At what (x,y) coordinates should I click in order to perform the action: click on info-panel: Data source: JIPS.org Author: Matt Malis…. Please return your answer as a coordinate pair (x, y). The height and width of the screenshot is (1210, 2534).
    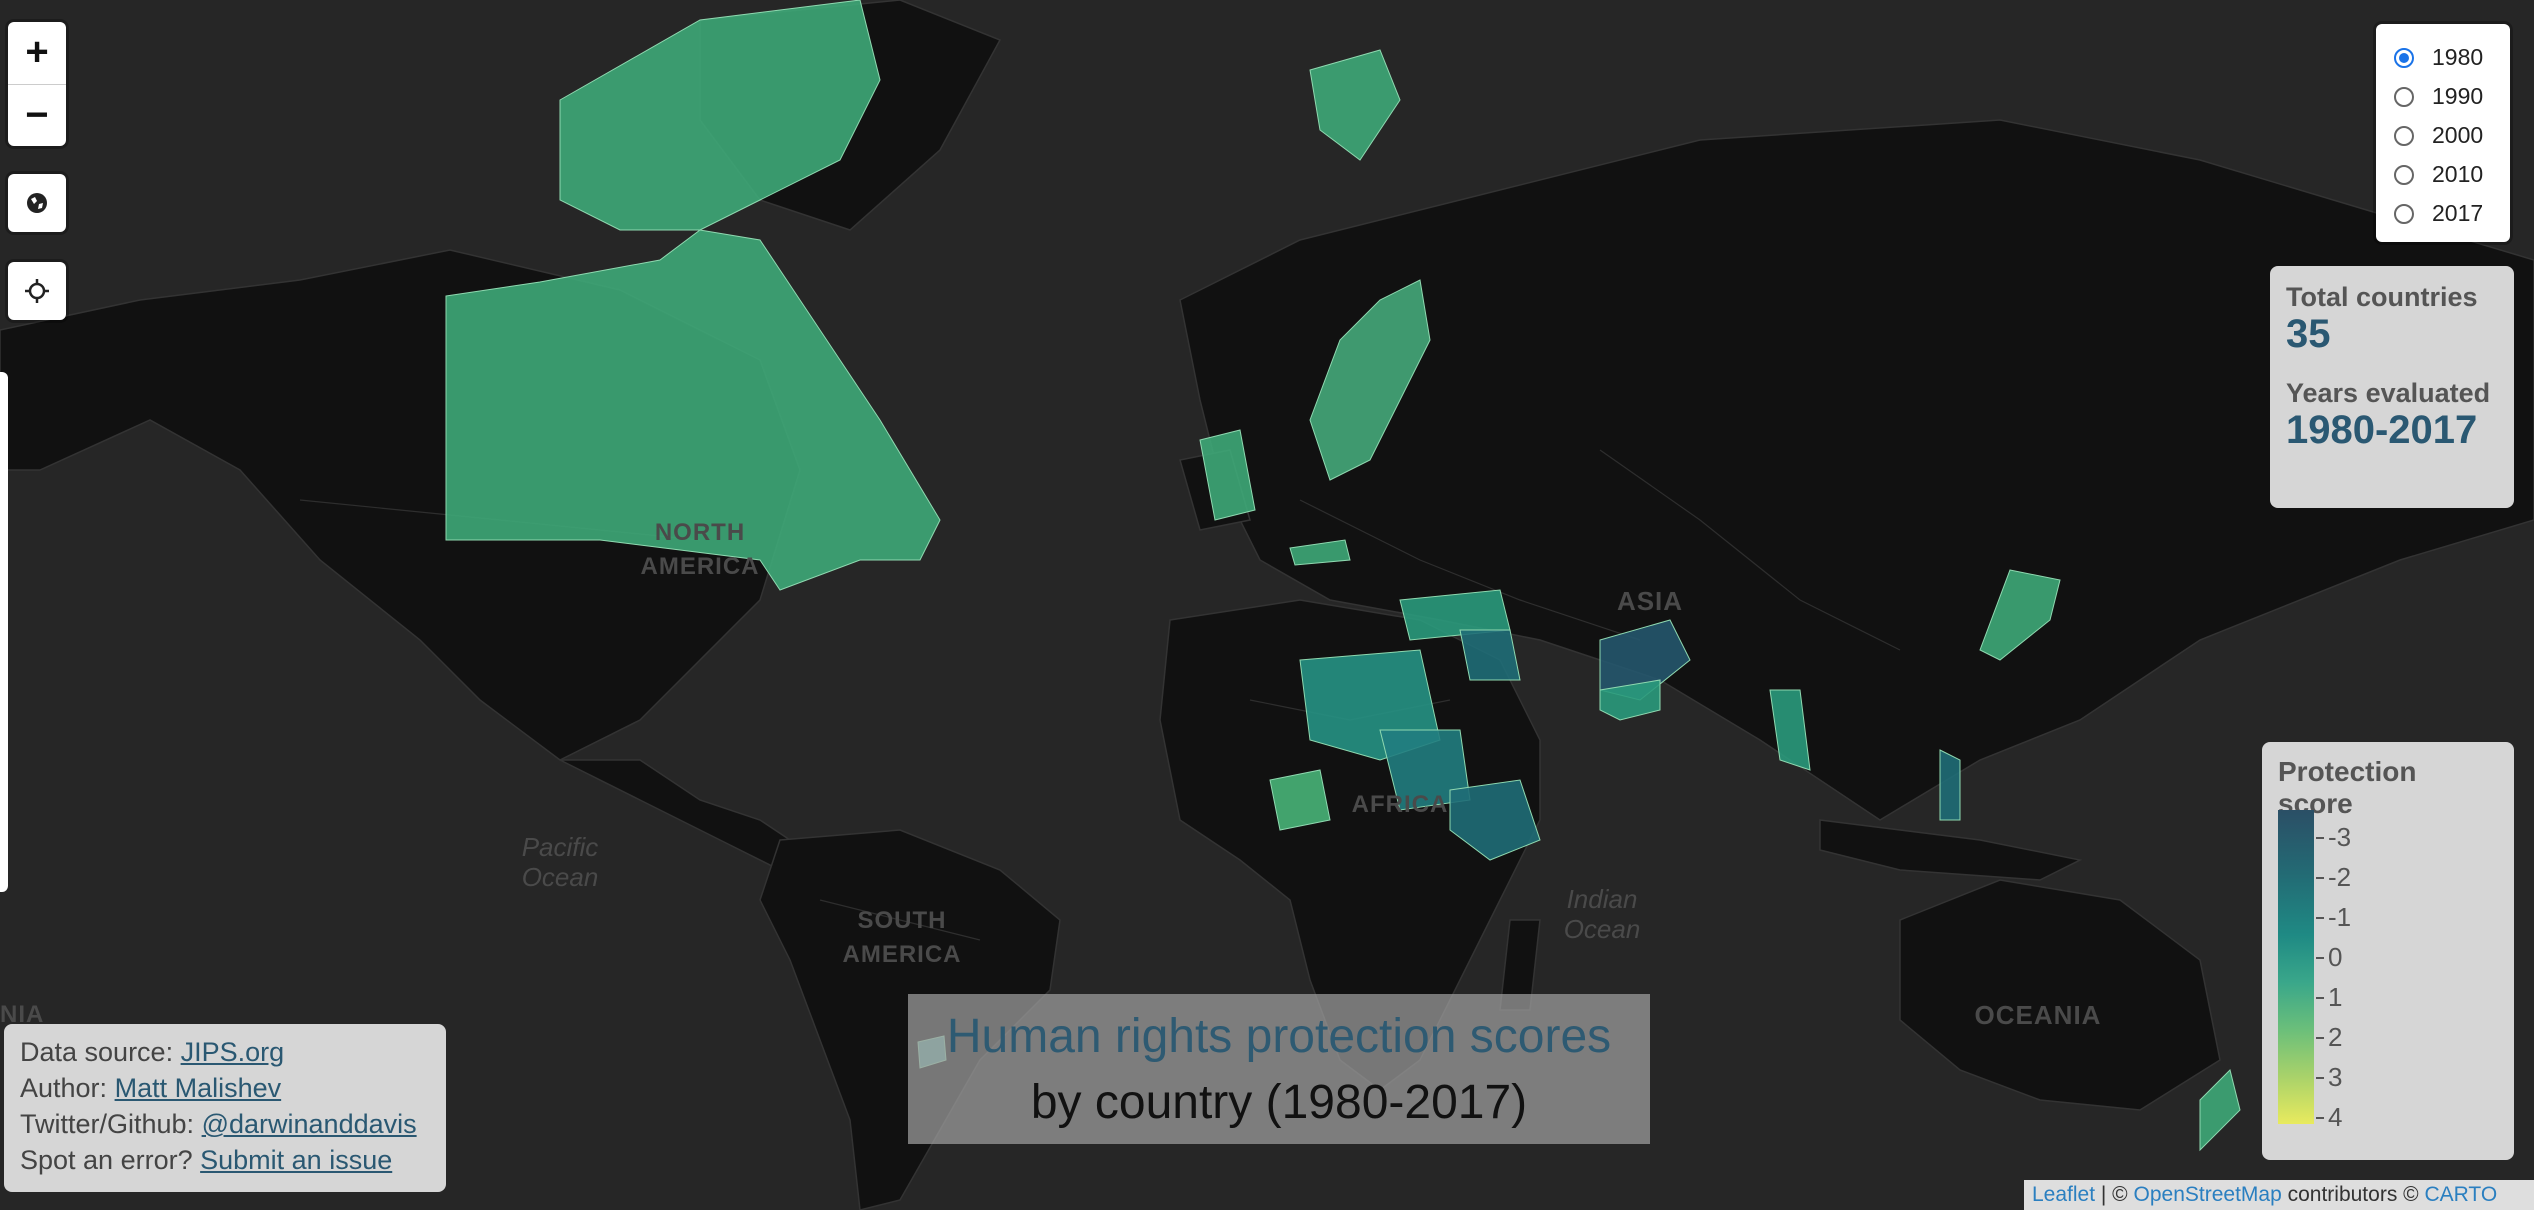
    Looking at the image, I should click on (225, 1108).